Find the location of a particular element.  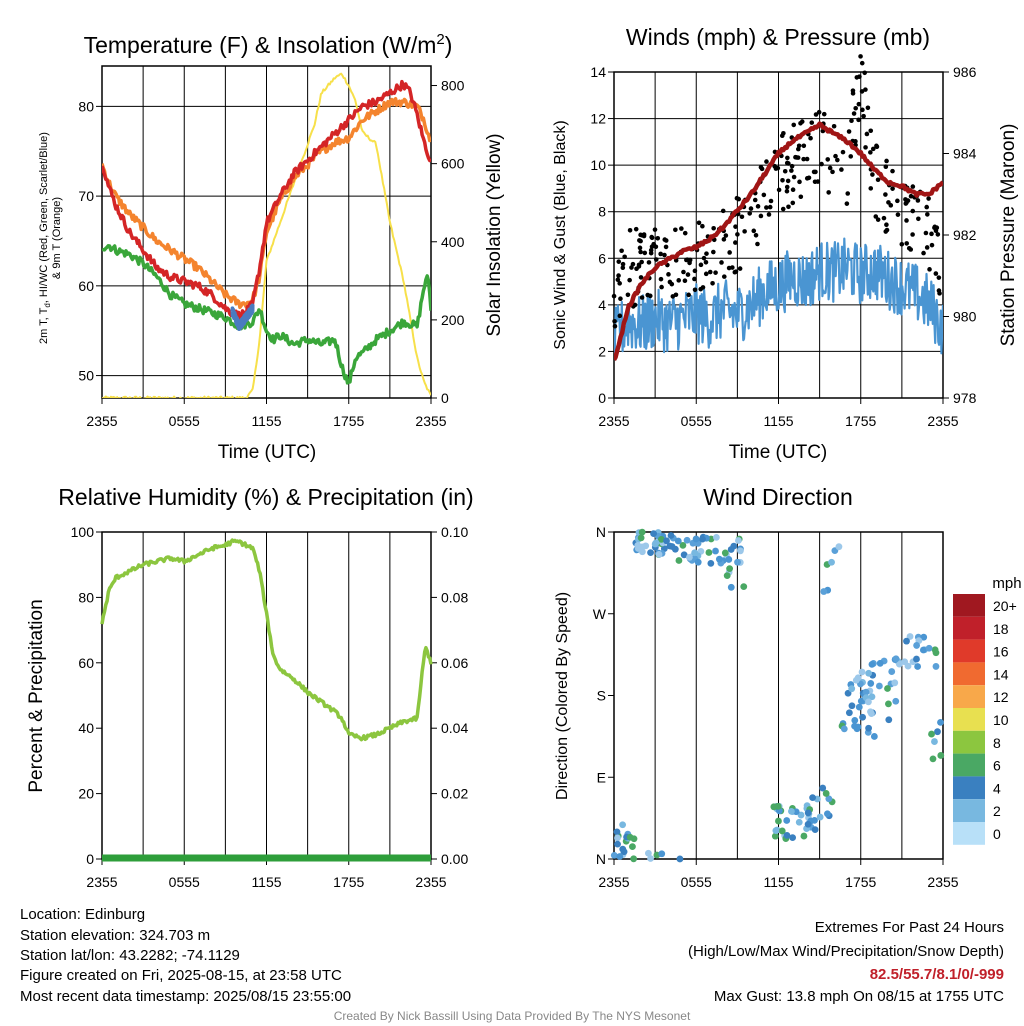

svg-text: & 9m T (Orange) is located at coordinates (57, 238).